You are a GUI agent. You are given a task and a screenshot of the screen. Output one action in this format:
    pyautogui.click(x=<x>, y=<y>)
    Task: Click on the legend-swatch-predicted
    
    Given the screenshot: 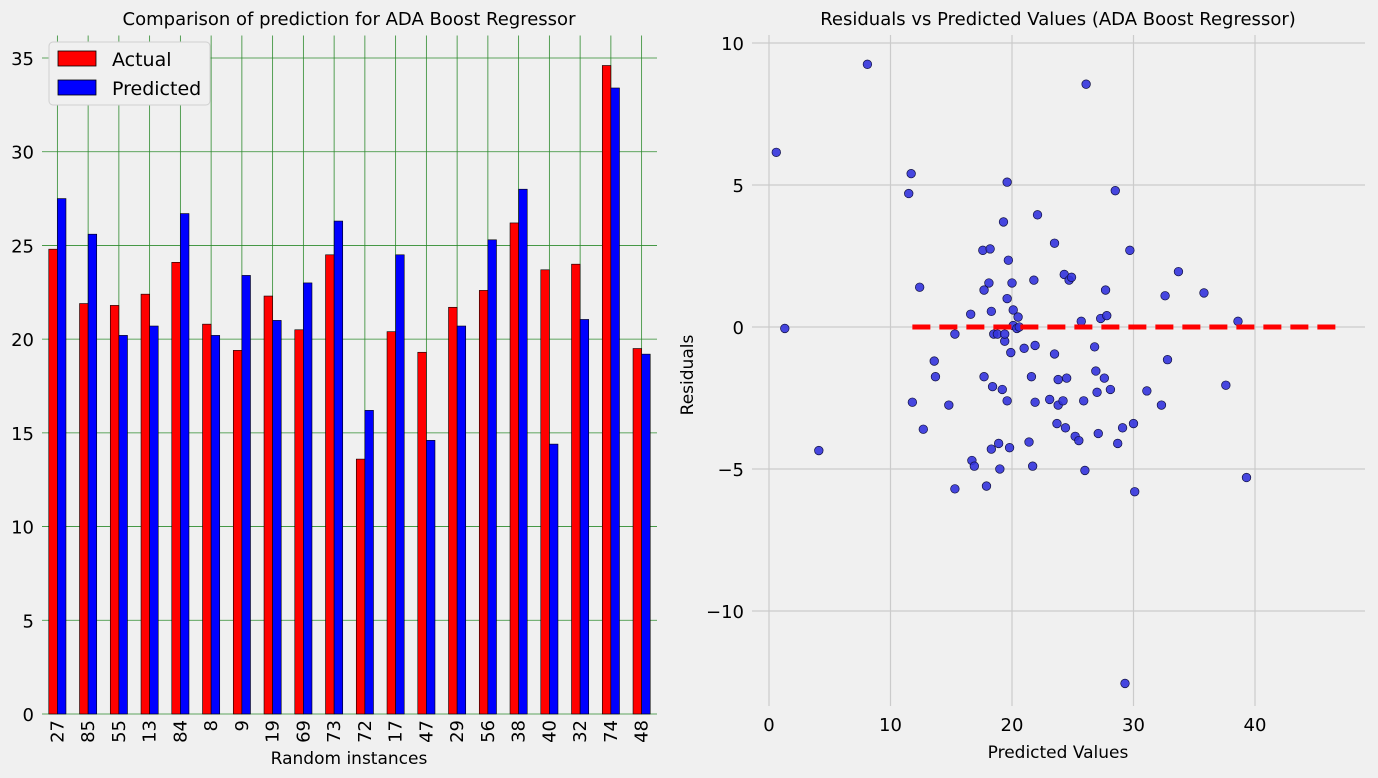 What is the action you would take?
    pyautogui.click(x=77, y=87)
    